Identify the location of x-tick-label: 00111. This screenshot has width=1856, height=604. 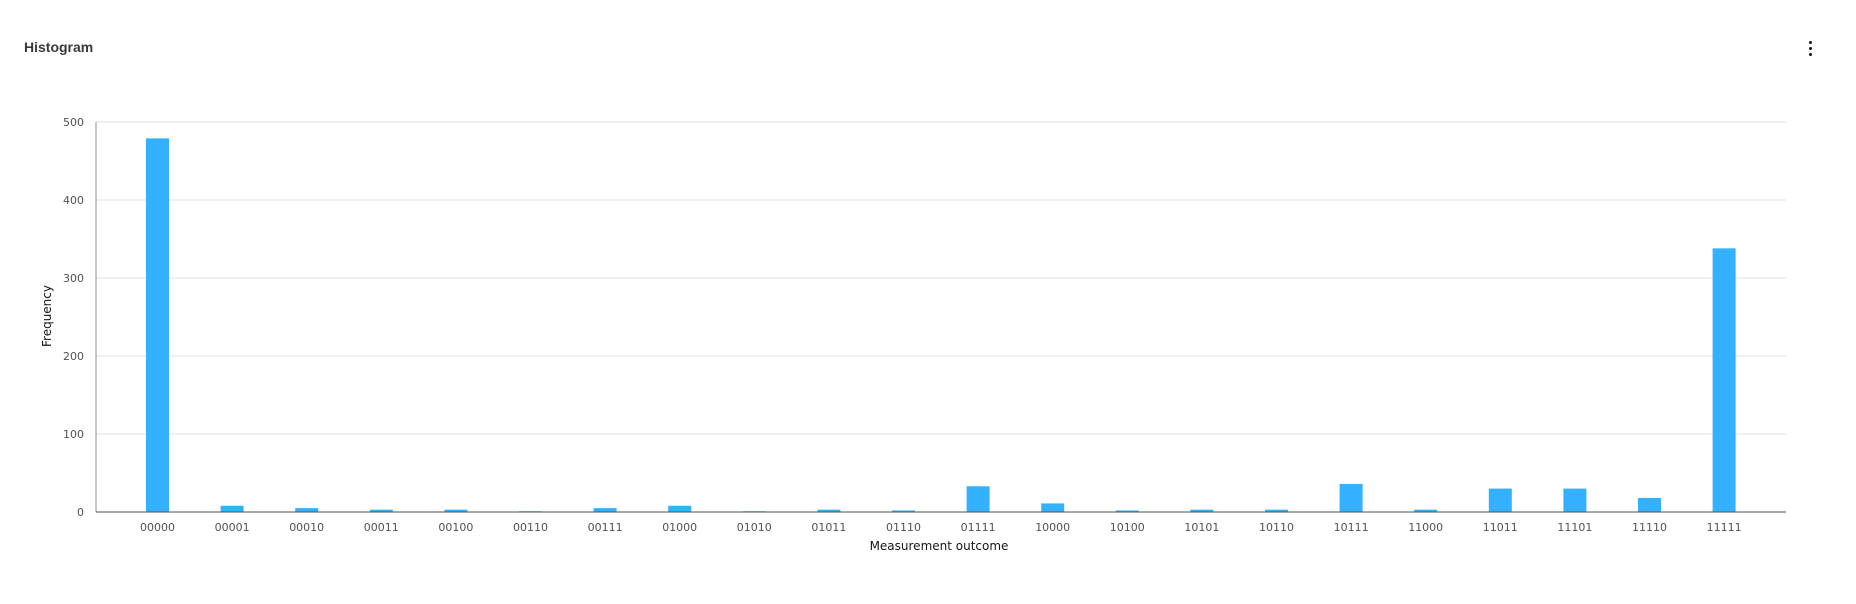
(605, 527).